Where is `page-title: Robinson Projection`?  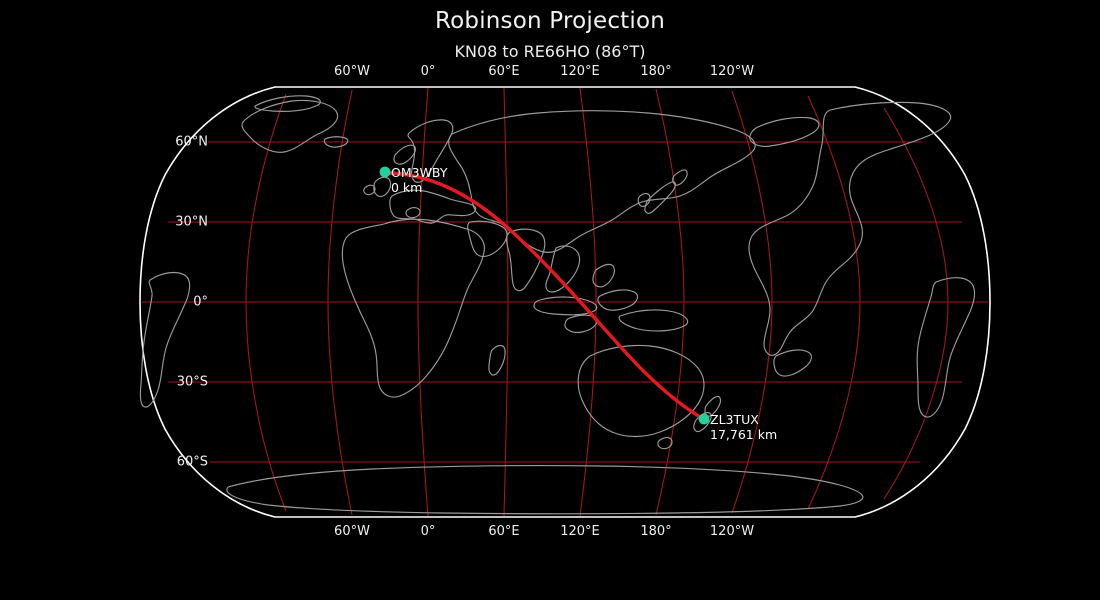 page-title: Robinson Projection is located at coordinates (550, 21).